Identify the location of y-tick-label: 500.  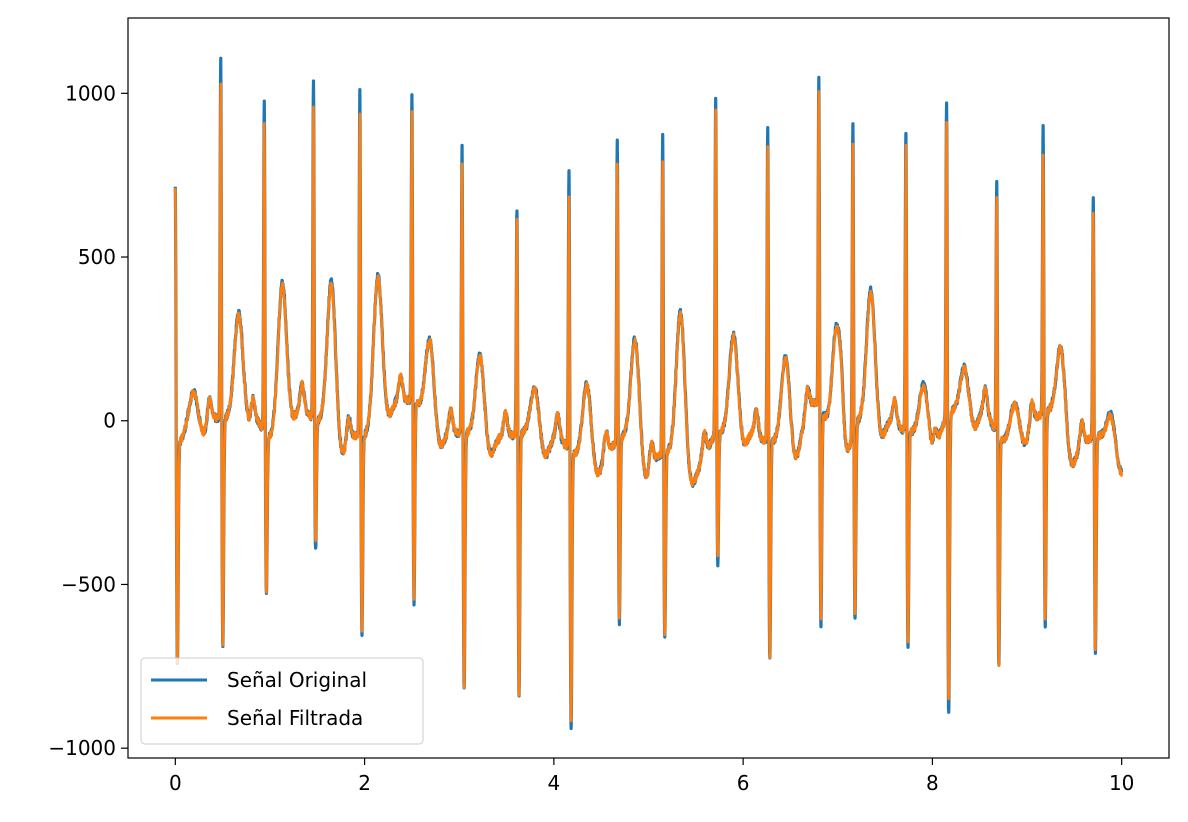
(97, 257).